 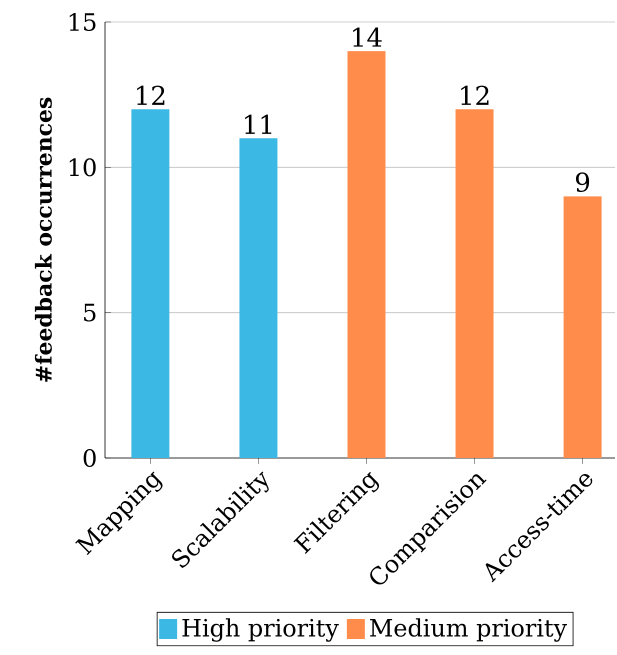 I want to click on legend-label: High priority, so click(x=260, y=630).